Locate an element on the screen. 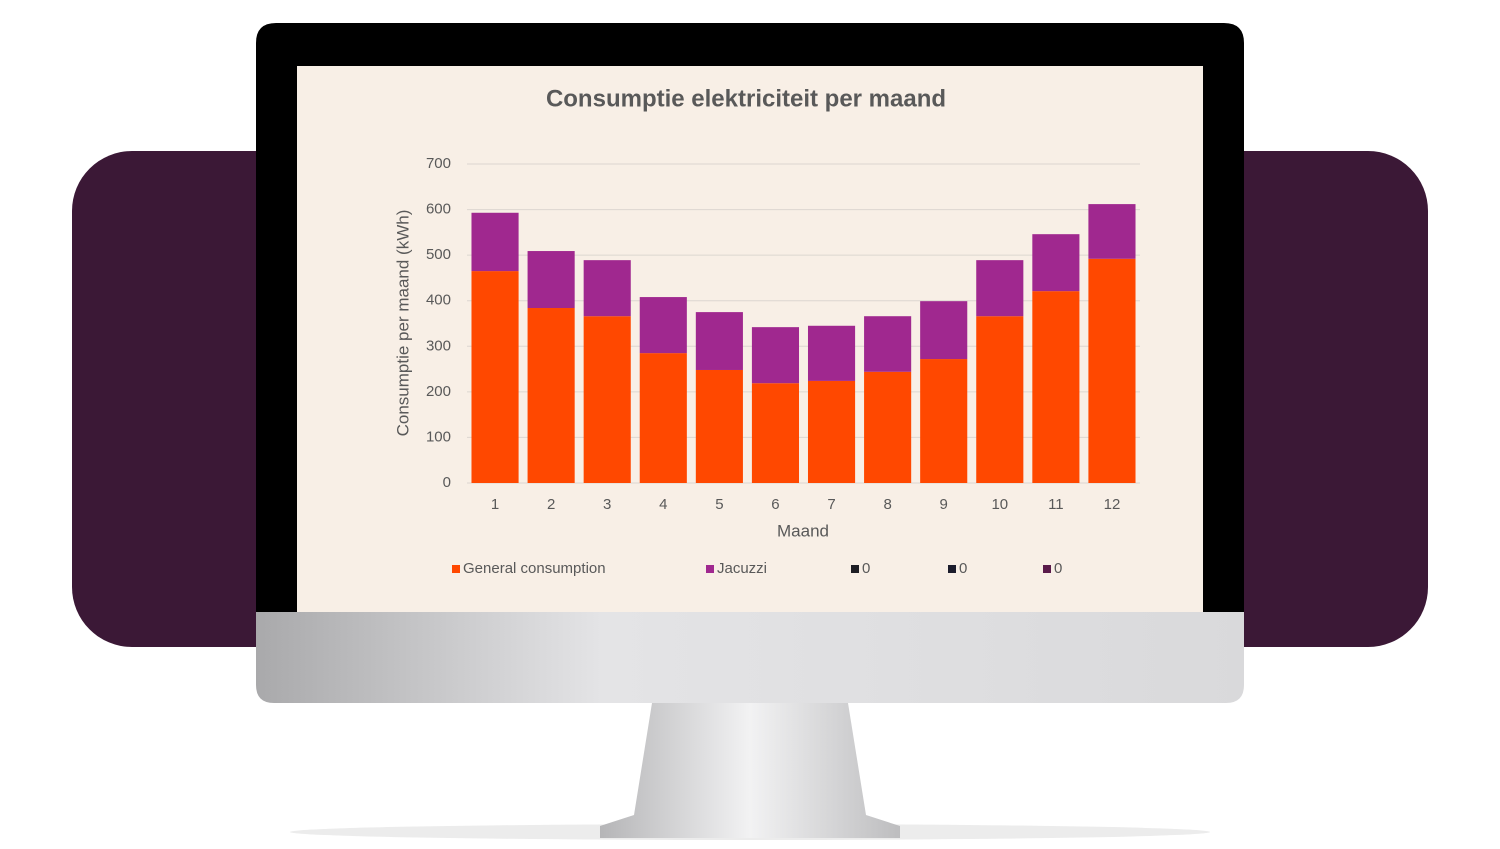 This screenshot has height=849, width=1500. y-tick-label: 0 is located at coordinates (447, 482).